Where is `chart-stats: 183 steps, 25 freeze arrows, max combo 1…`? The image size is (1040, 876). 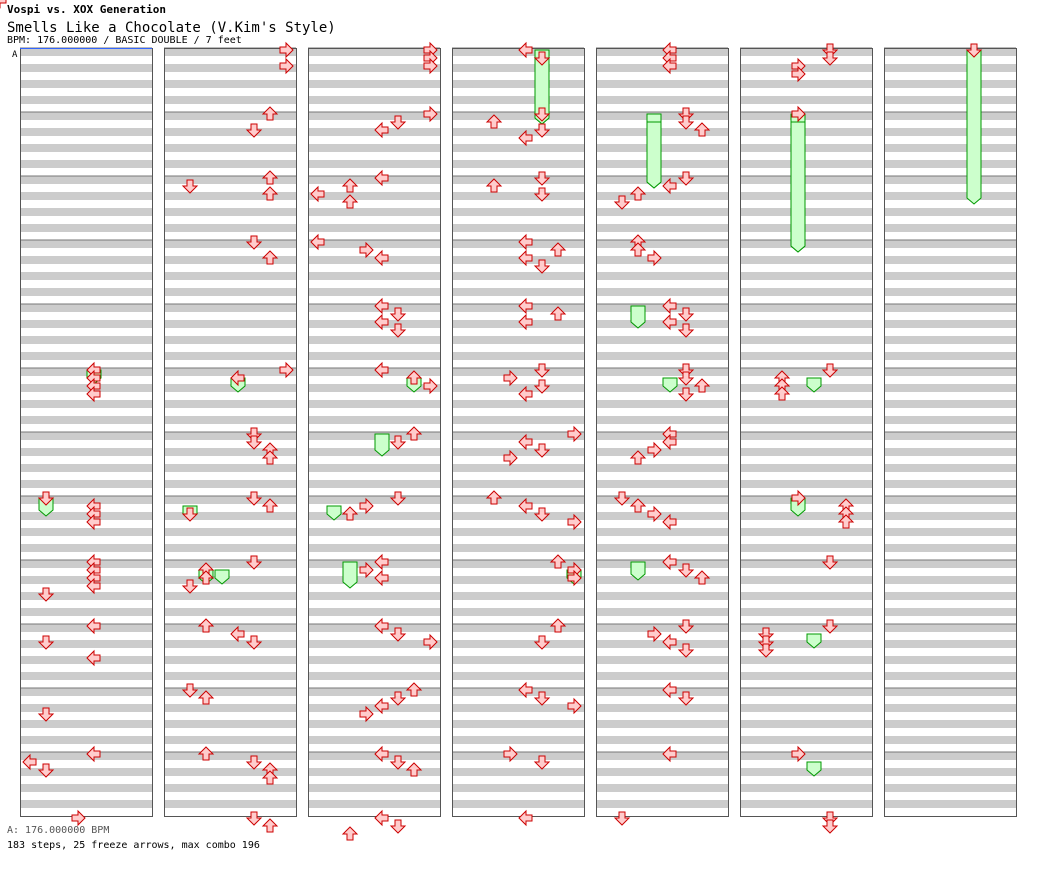
chart-stats: 183 steps, 25 freeze arrows, max combo 1… is located at coordinates (133, 845).